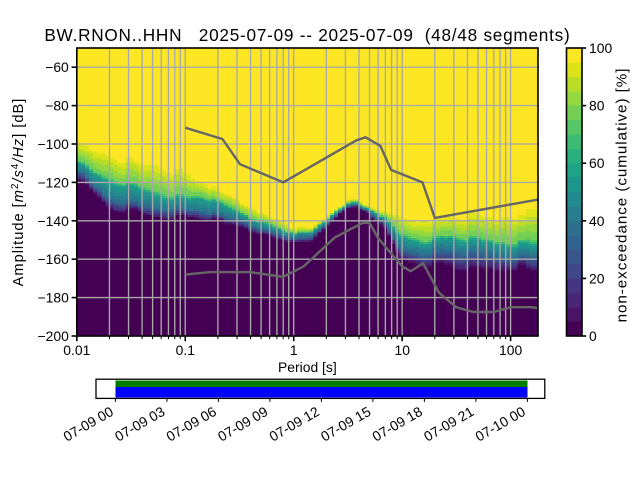 The height and width of the screenshot is (480, 640). Describe the element at coordinates (307, 367) in the screenshot. I see `svg-text: Period [s]` at that location.